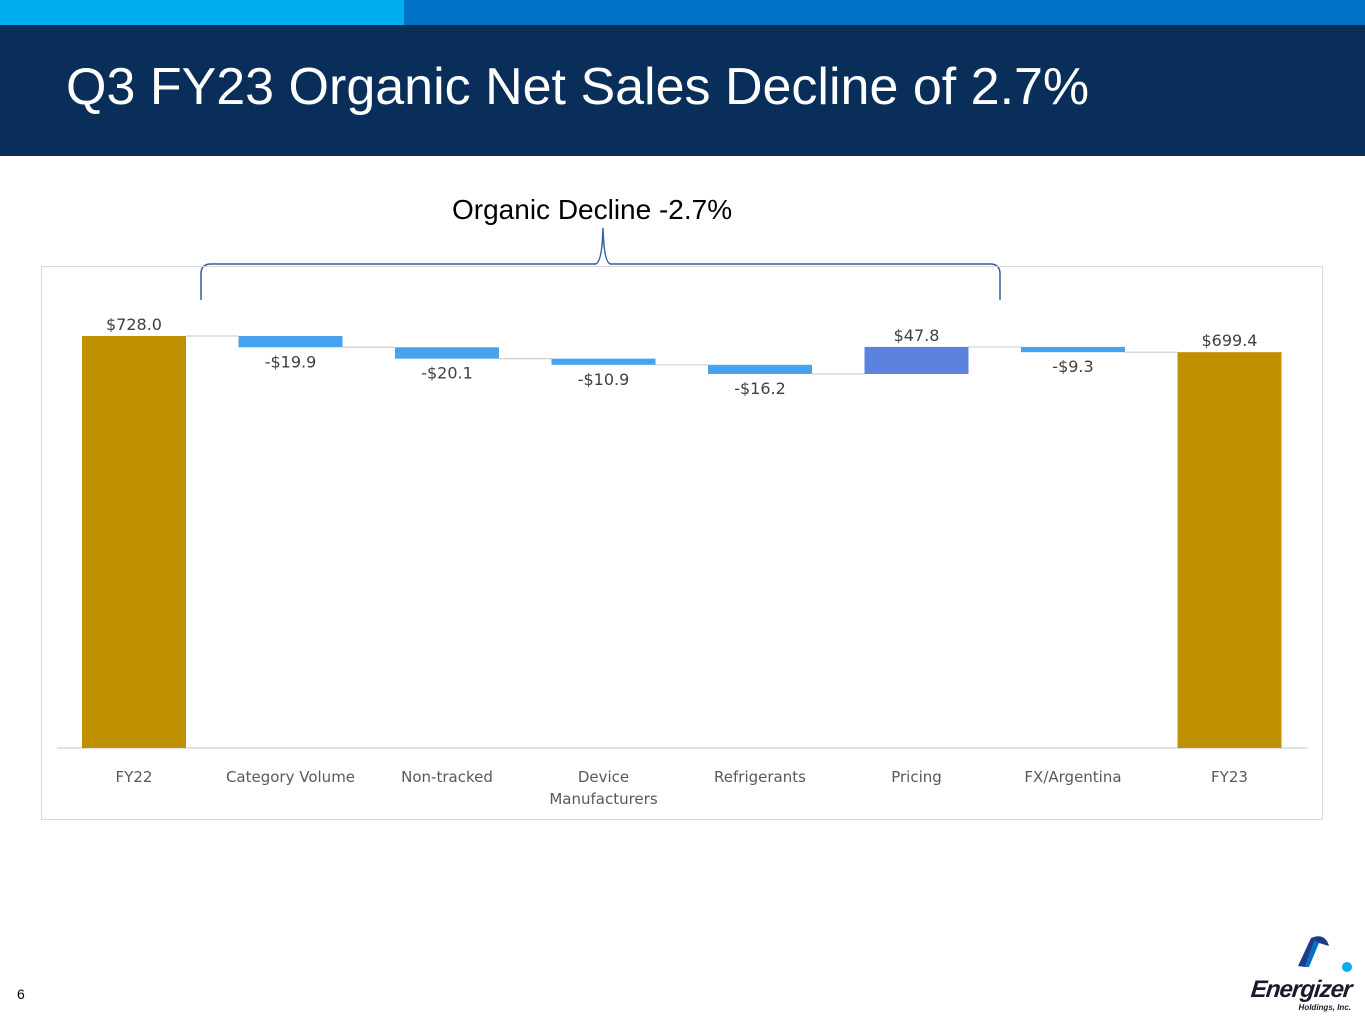  Describe the element at coordinates (290, 342) in the screenshot. I see `bar-category-volume` at that location.